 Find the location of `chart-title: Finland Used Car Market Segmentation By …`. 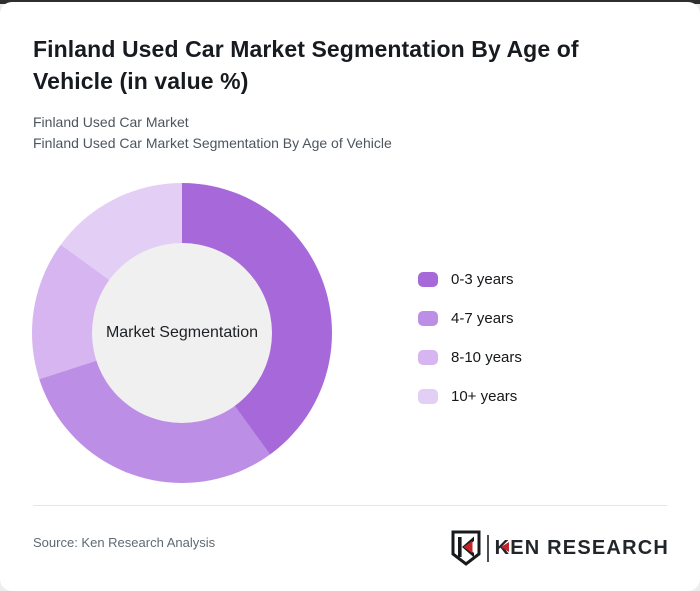

chart-title: Finland Used Car Market Segmentation By … is located at coordinates (306, 65).